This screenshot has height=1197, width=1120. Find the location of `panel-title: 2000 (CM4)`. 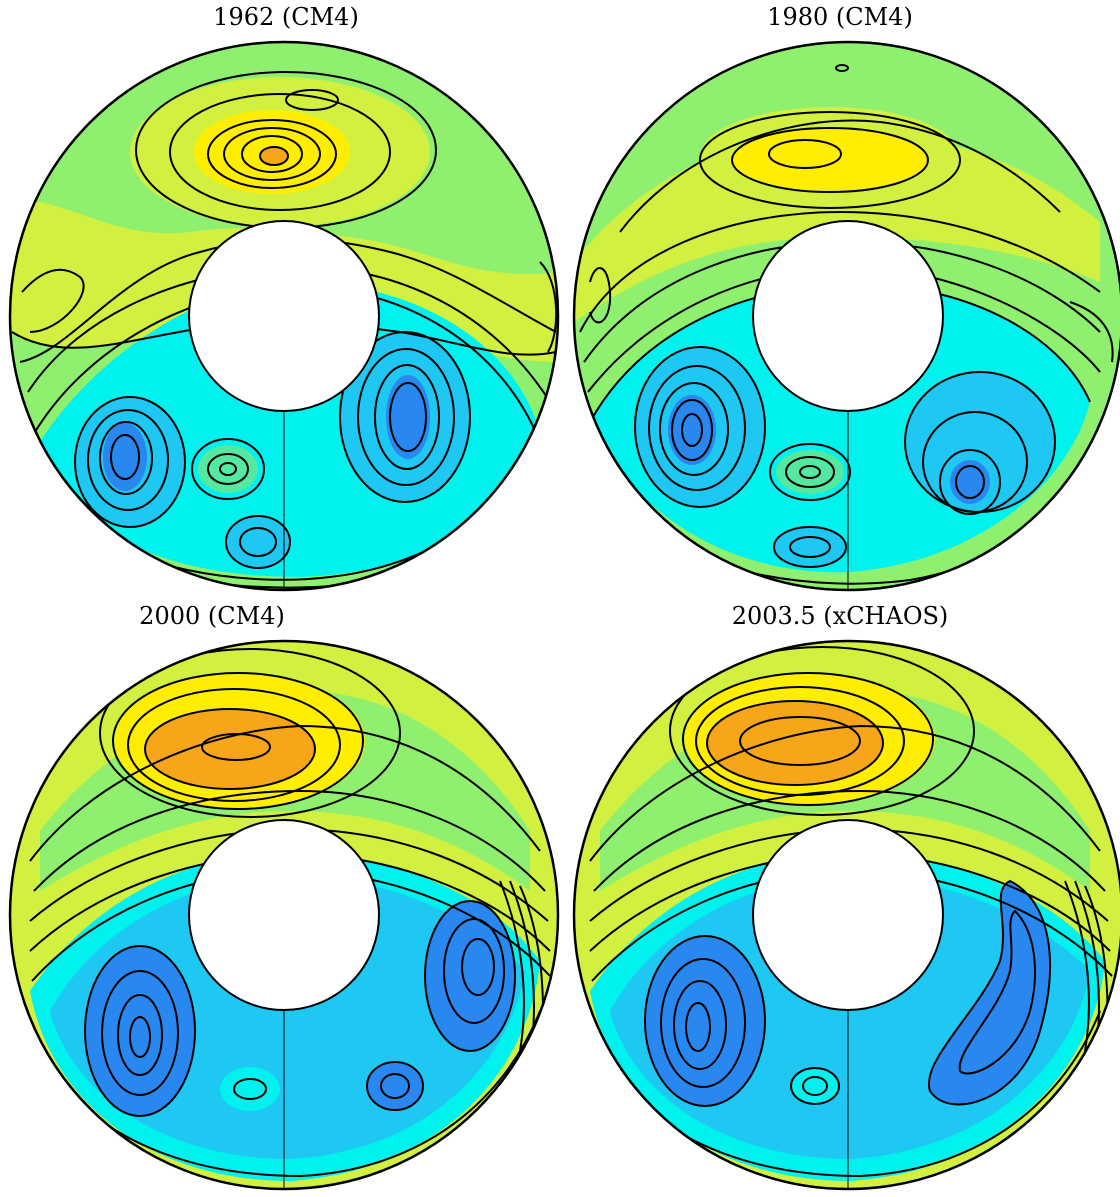

panel-title: 2000 (CM4) is located at coordinates (212, 616).